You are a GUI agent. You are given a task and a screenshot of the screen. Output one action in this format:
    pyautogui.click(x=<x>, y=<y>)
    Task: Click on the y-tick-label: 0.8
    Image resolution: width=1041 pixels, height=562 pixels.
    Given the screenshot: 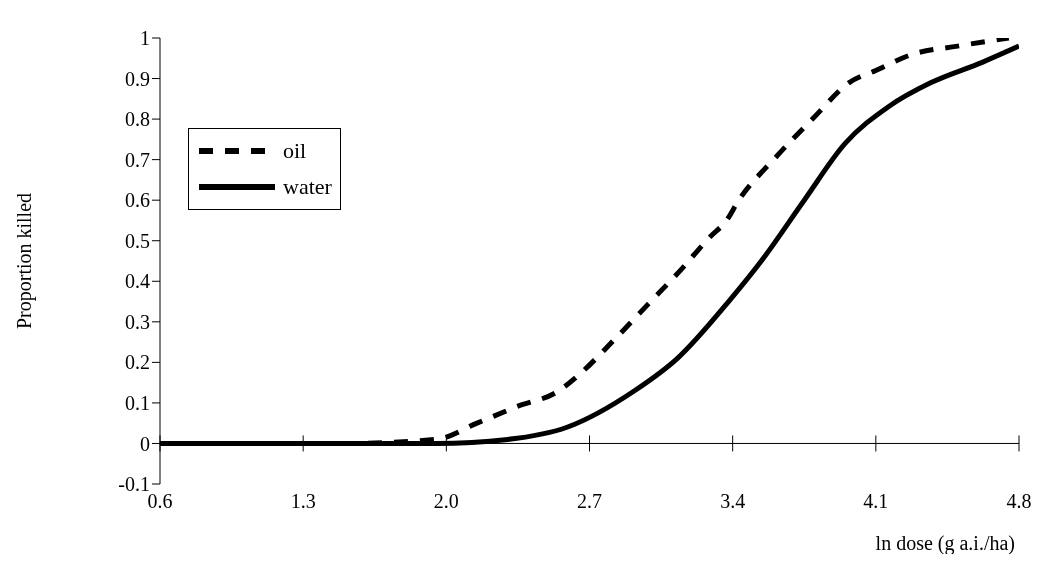 What is the action you would take?
    pyautogui.click(x=137, y=119)
    